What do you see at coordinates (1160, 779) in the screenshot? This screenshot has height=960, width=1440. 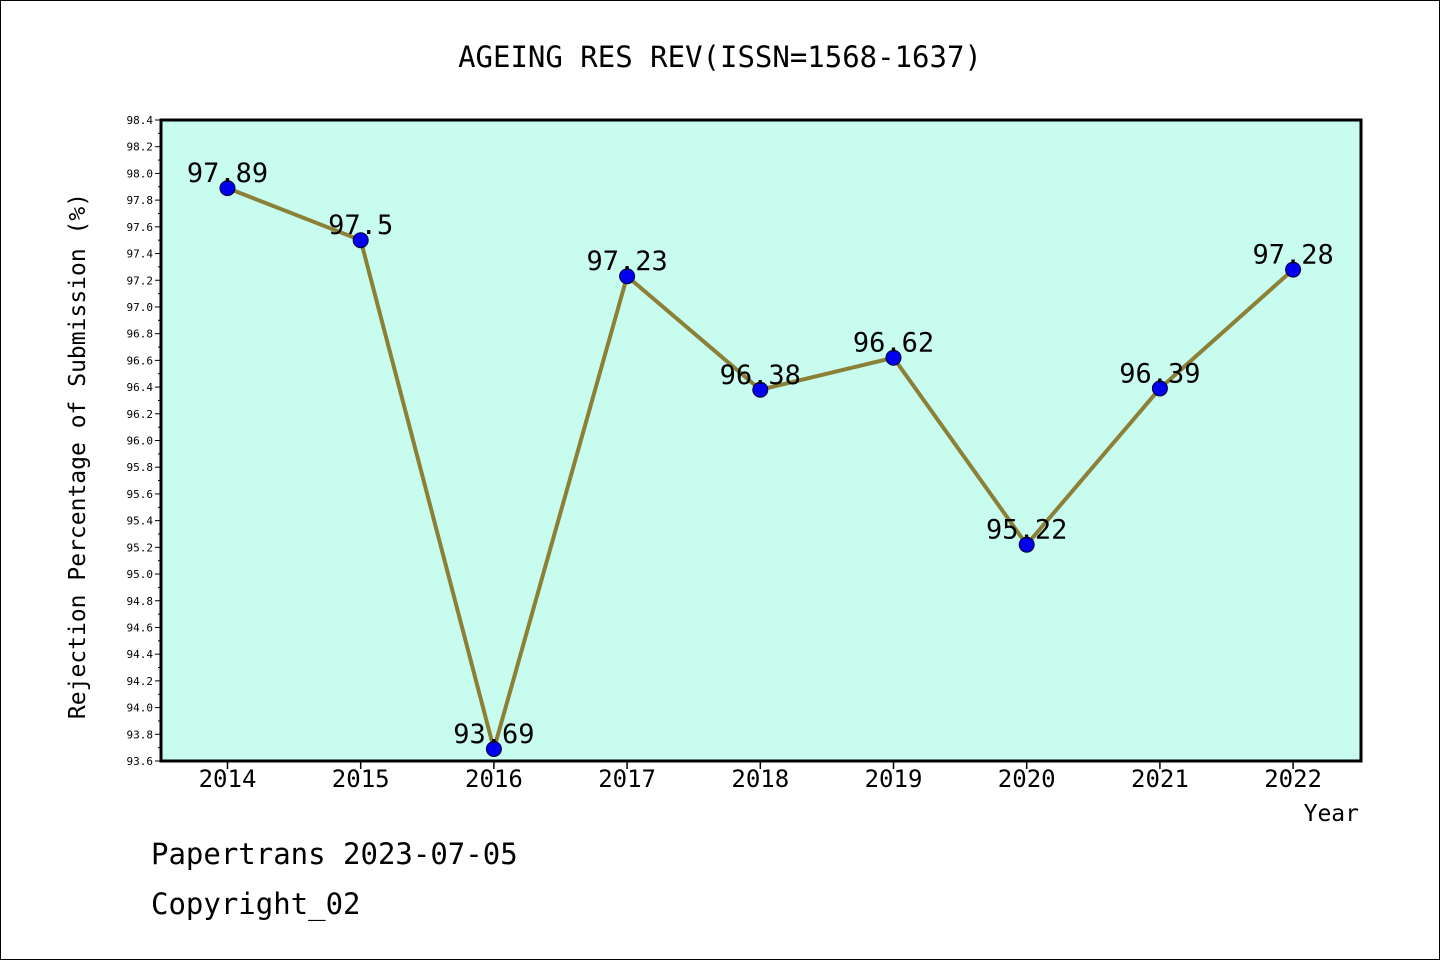 I see `x-tick-label: 2021` at bounding box center [1160, 779].